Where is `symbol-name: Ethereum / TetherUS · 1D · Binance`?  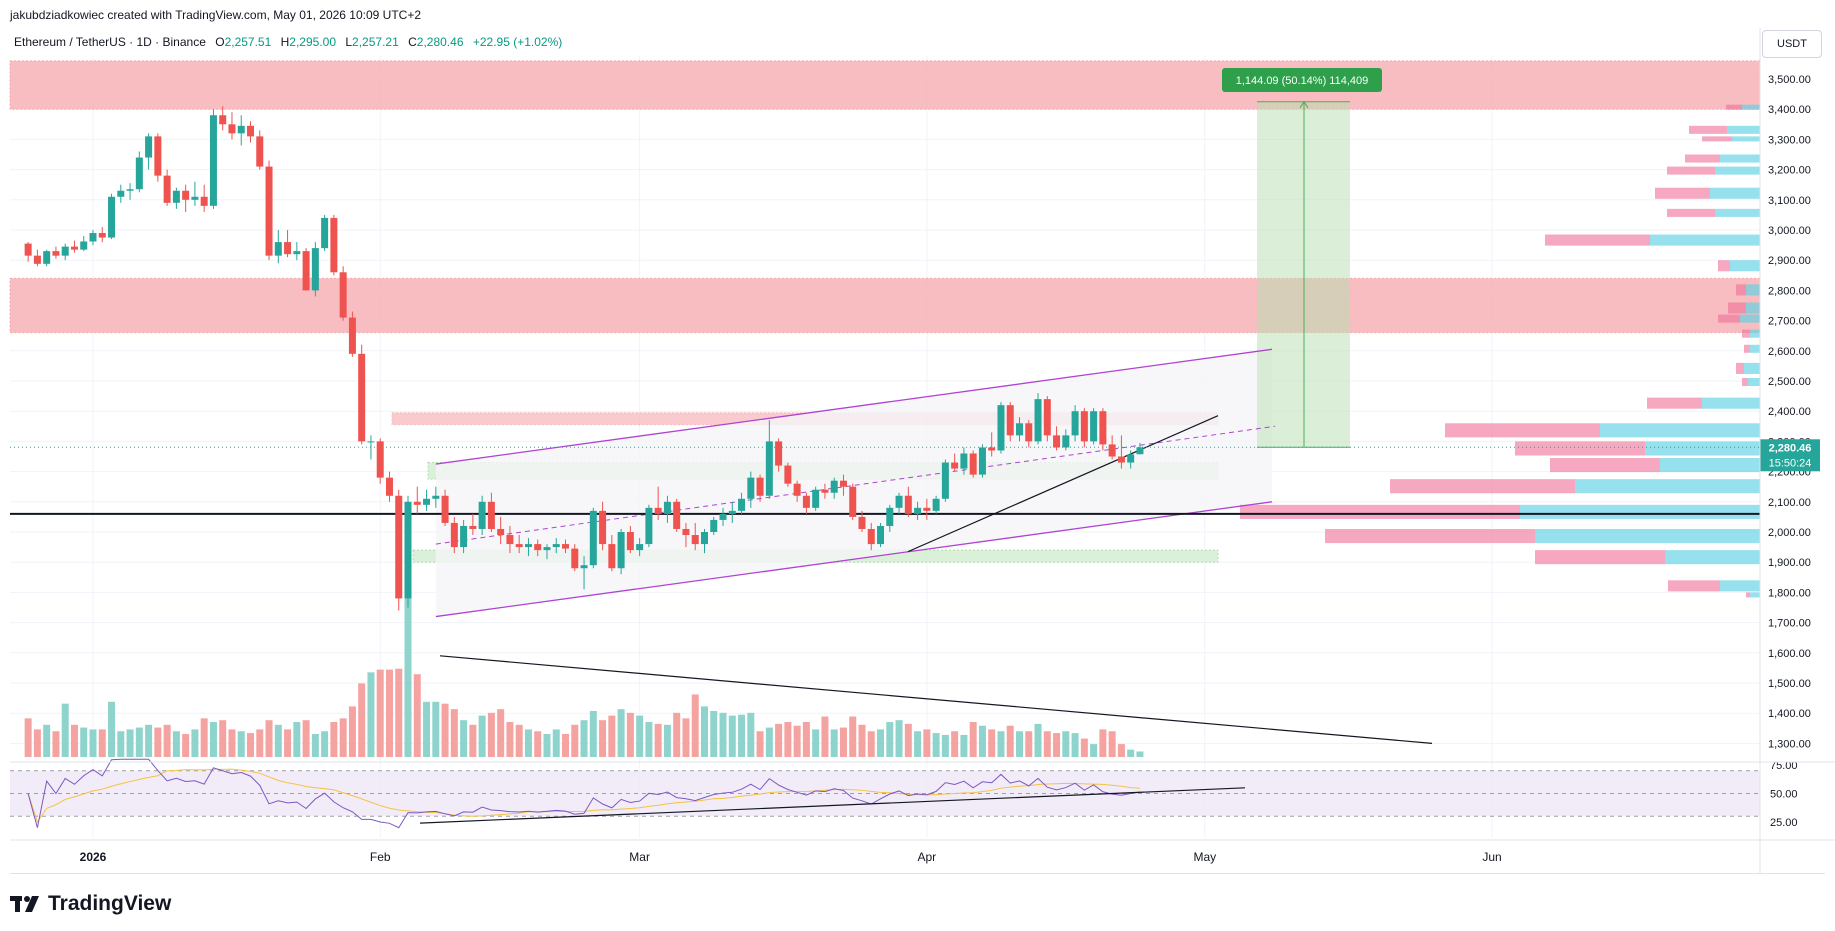
symbol-name: Ethereum / TetherUS · 1D · Binance is located at coordinates (110, 42).